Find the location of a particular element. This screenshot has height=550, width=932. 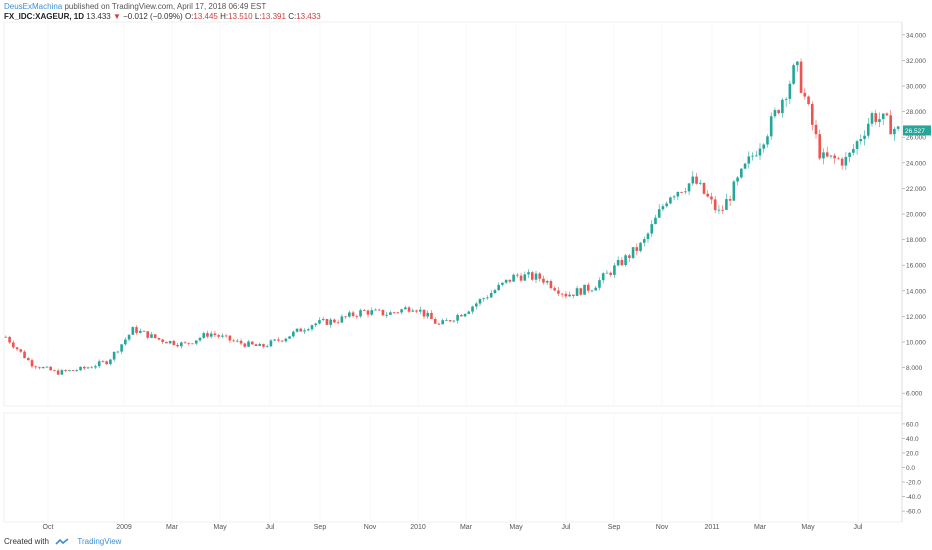

price-tag-label: 26.527 is located at coordinates (915, 131).